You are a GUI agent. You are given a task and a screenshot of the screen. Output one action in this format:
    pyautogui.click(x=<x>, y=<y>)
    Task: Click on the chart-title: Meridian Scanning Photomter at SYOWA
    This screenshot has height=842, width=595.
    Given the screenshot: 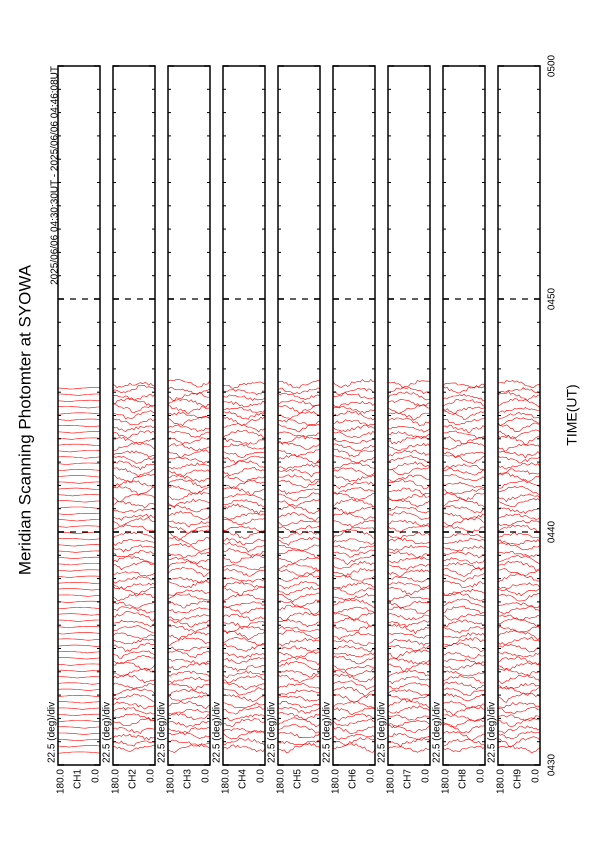 What is the action you would take?
    pyautogui.click(x=24, y=419)
    